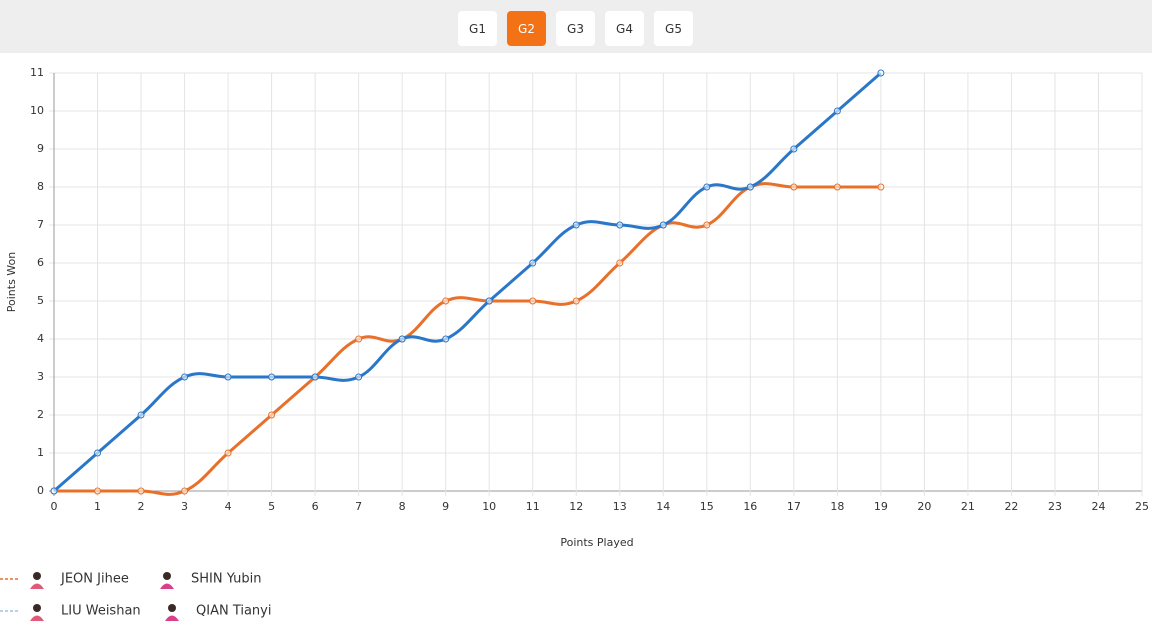 Image resolution: width=1158 pixels, height=629 pixels. Describe the element at coordinates (40, 300) in the screenshot. I see `y-tick-label: 5` at that location.